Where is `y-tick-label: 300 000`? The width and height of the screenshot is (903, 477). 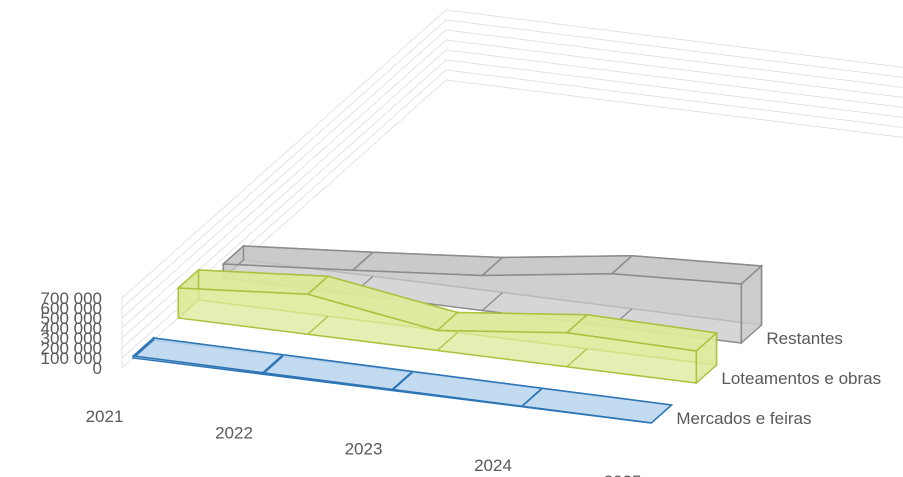
y-tick-label: 300 000 is located at coordinates (71, 338).